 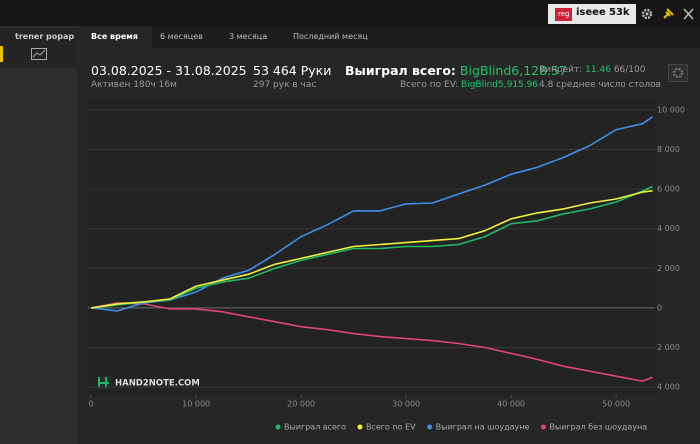 I want to click on y-tick-label: 0, so click(x=659, y=307).